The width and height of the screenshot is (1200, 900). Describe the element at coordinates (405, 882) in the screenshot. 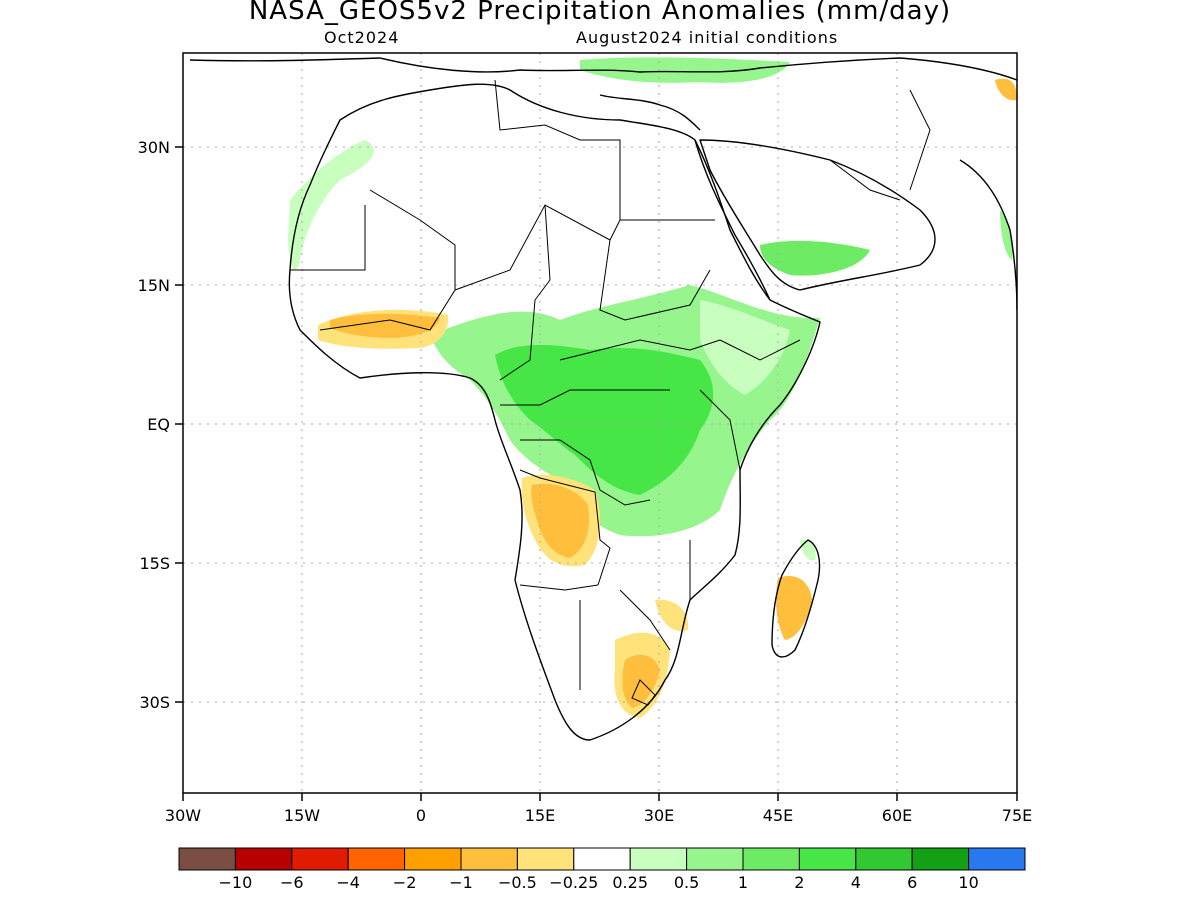

I see `colorbar-label: −2` at that location.